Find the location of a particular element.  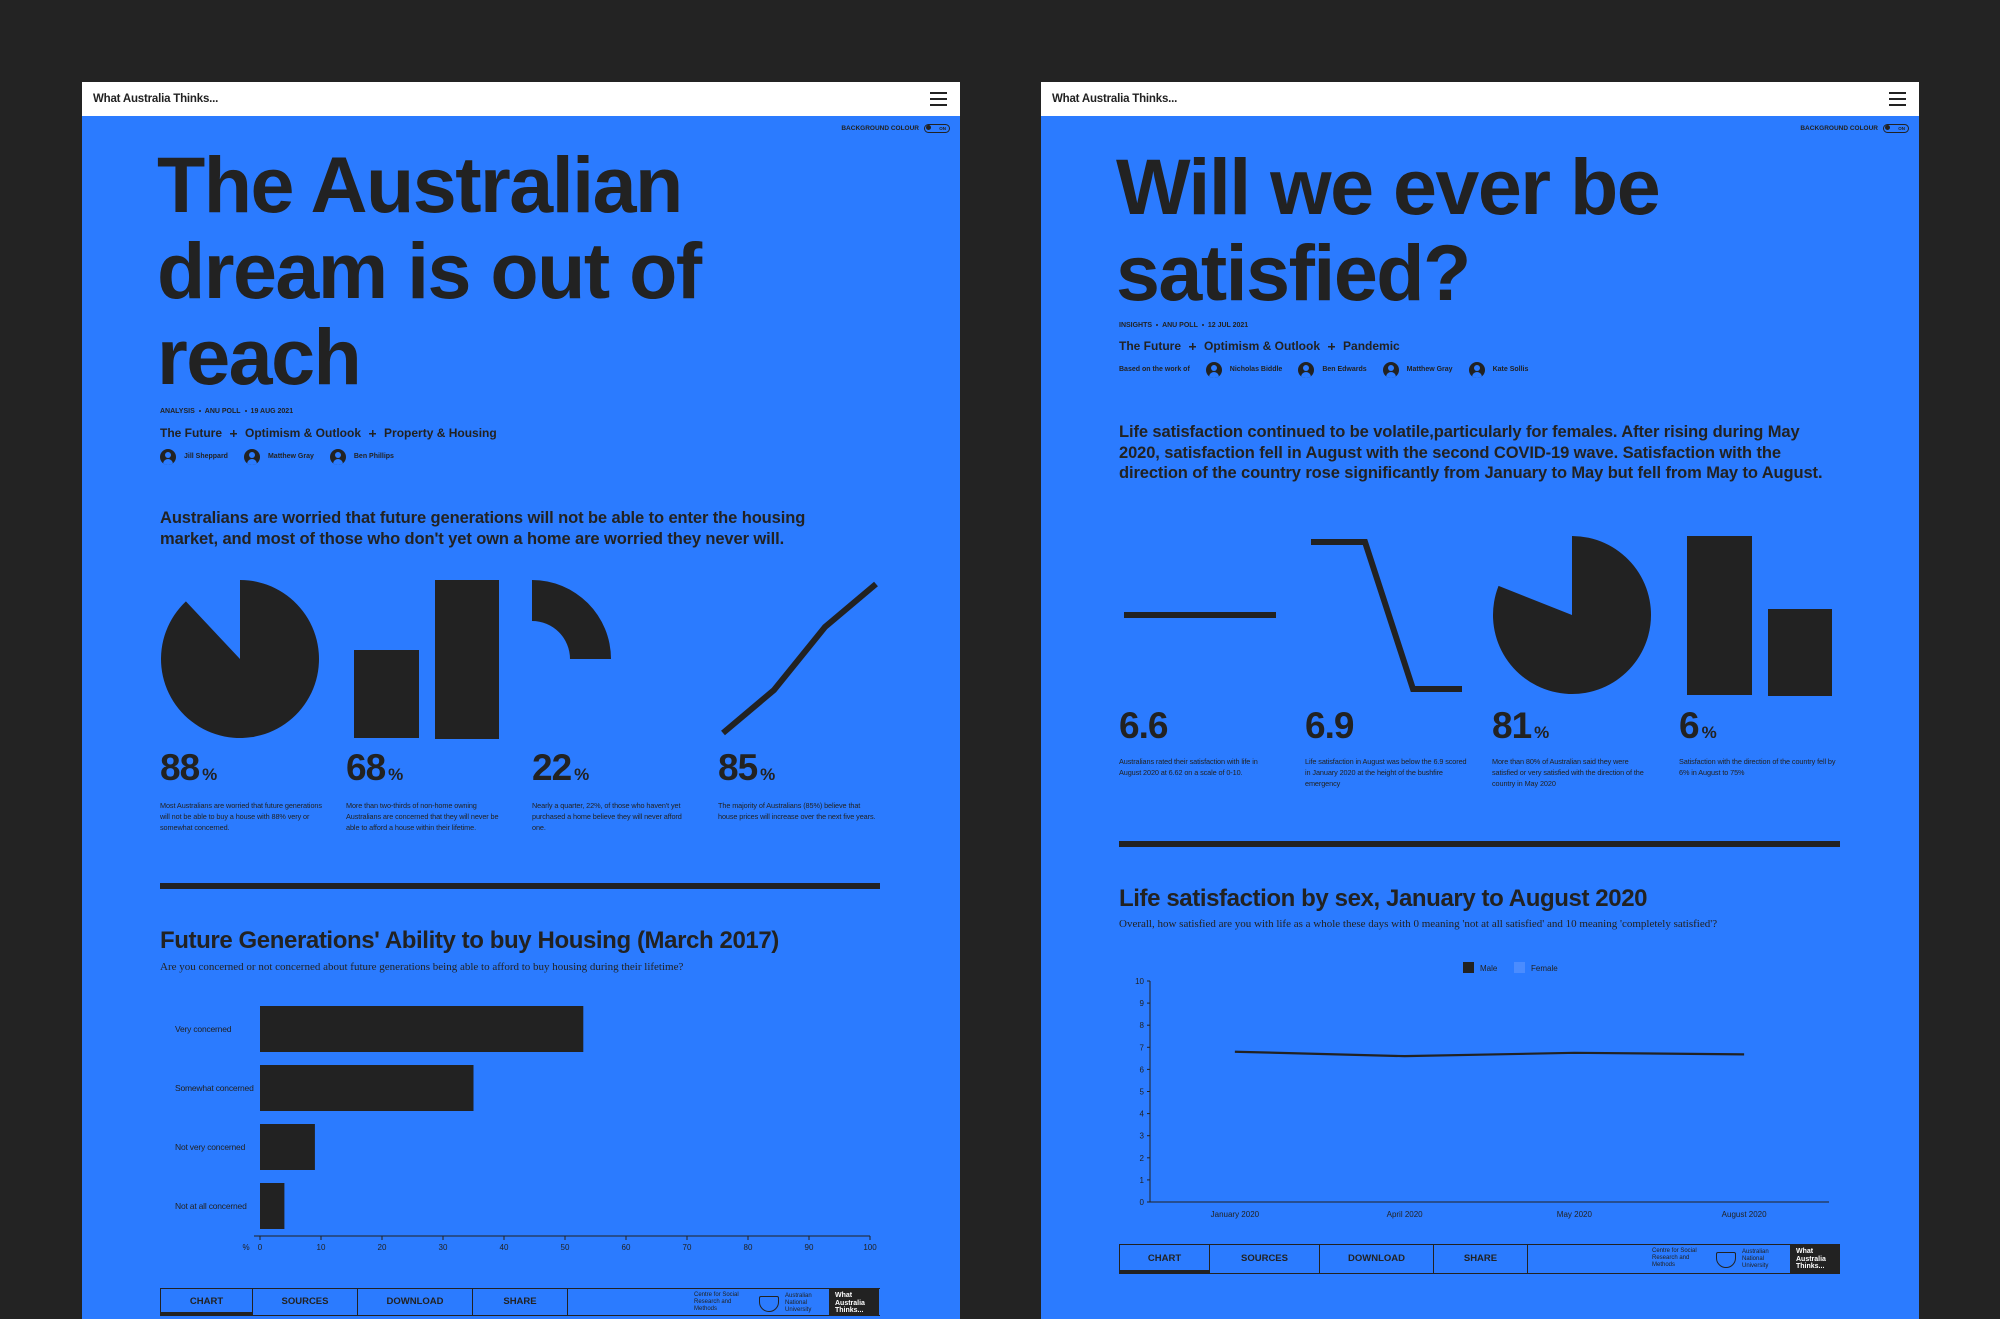

author: Ben Edwards is located at coordinates (1332, 370).